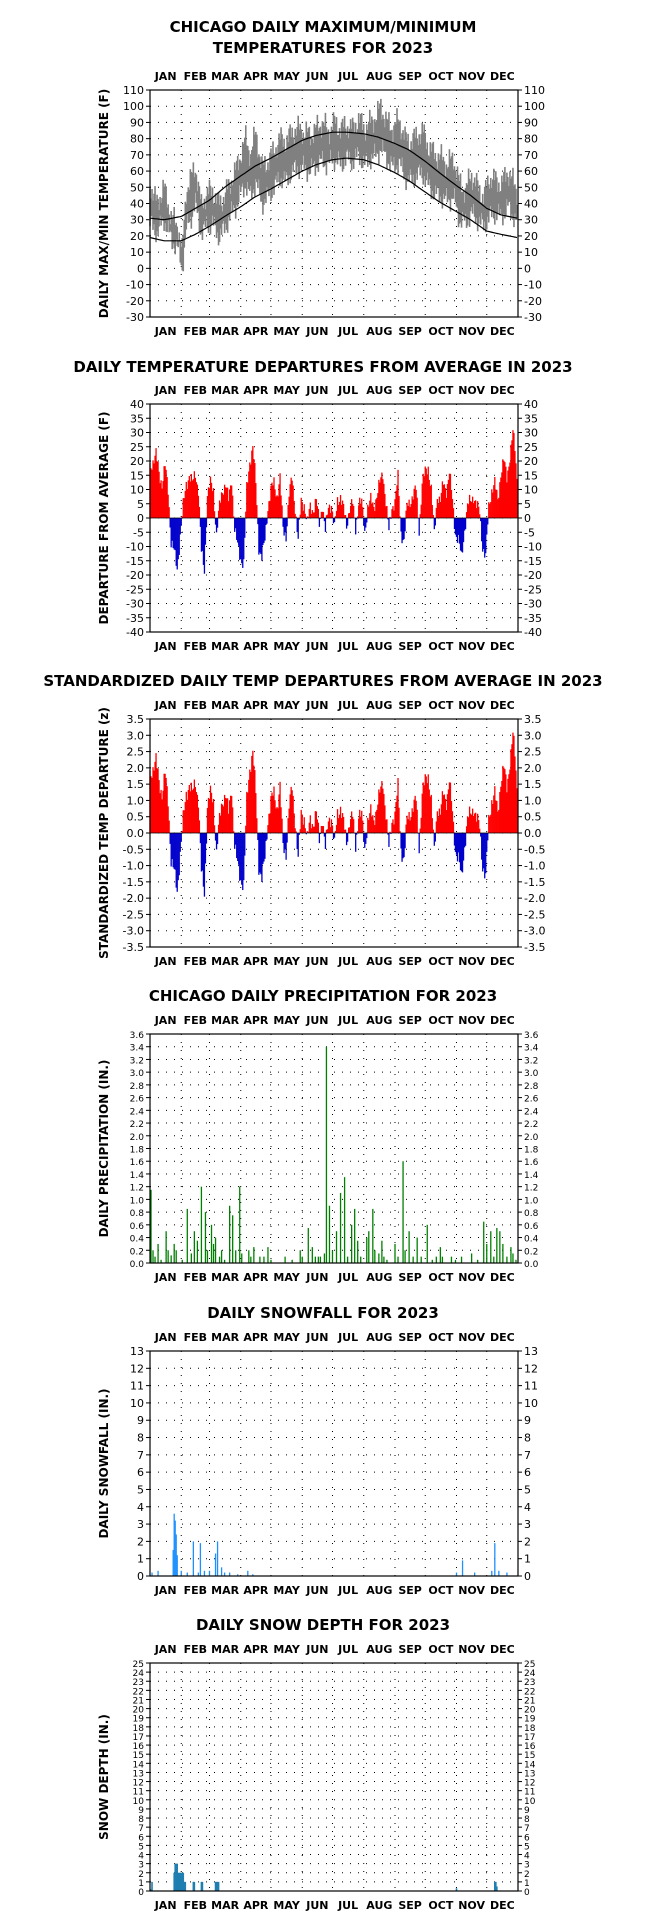 The image size is (646, 1930). What do you see at coordinates (137, 1138) in the screenshot?
I see `y-tick-label-left: 2.0` at bounding box center [137, 1138].